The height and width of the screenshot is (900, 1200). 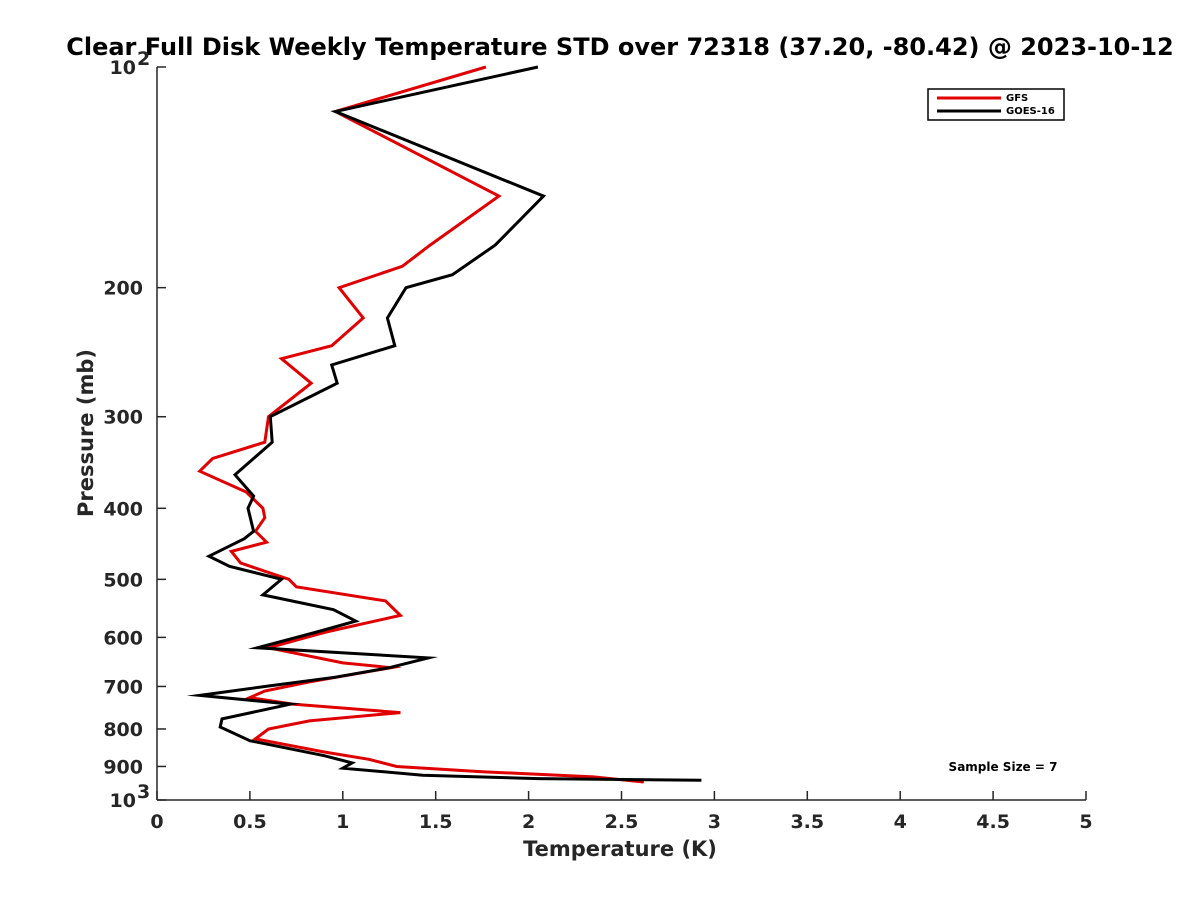 What do you see at coordinates (1017, 98) in the screenshot?
I see `legend-label-gfs: GFS` at bounding box center [1017, 98].